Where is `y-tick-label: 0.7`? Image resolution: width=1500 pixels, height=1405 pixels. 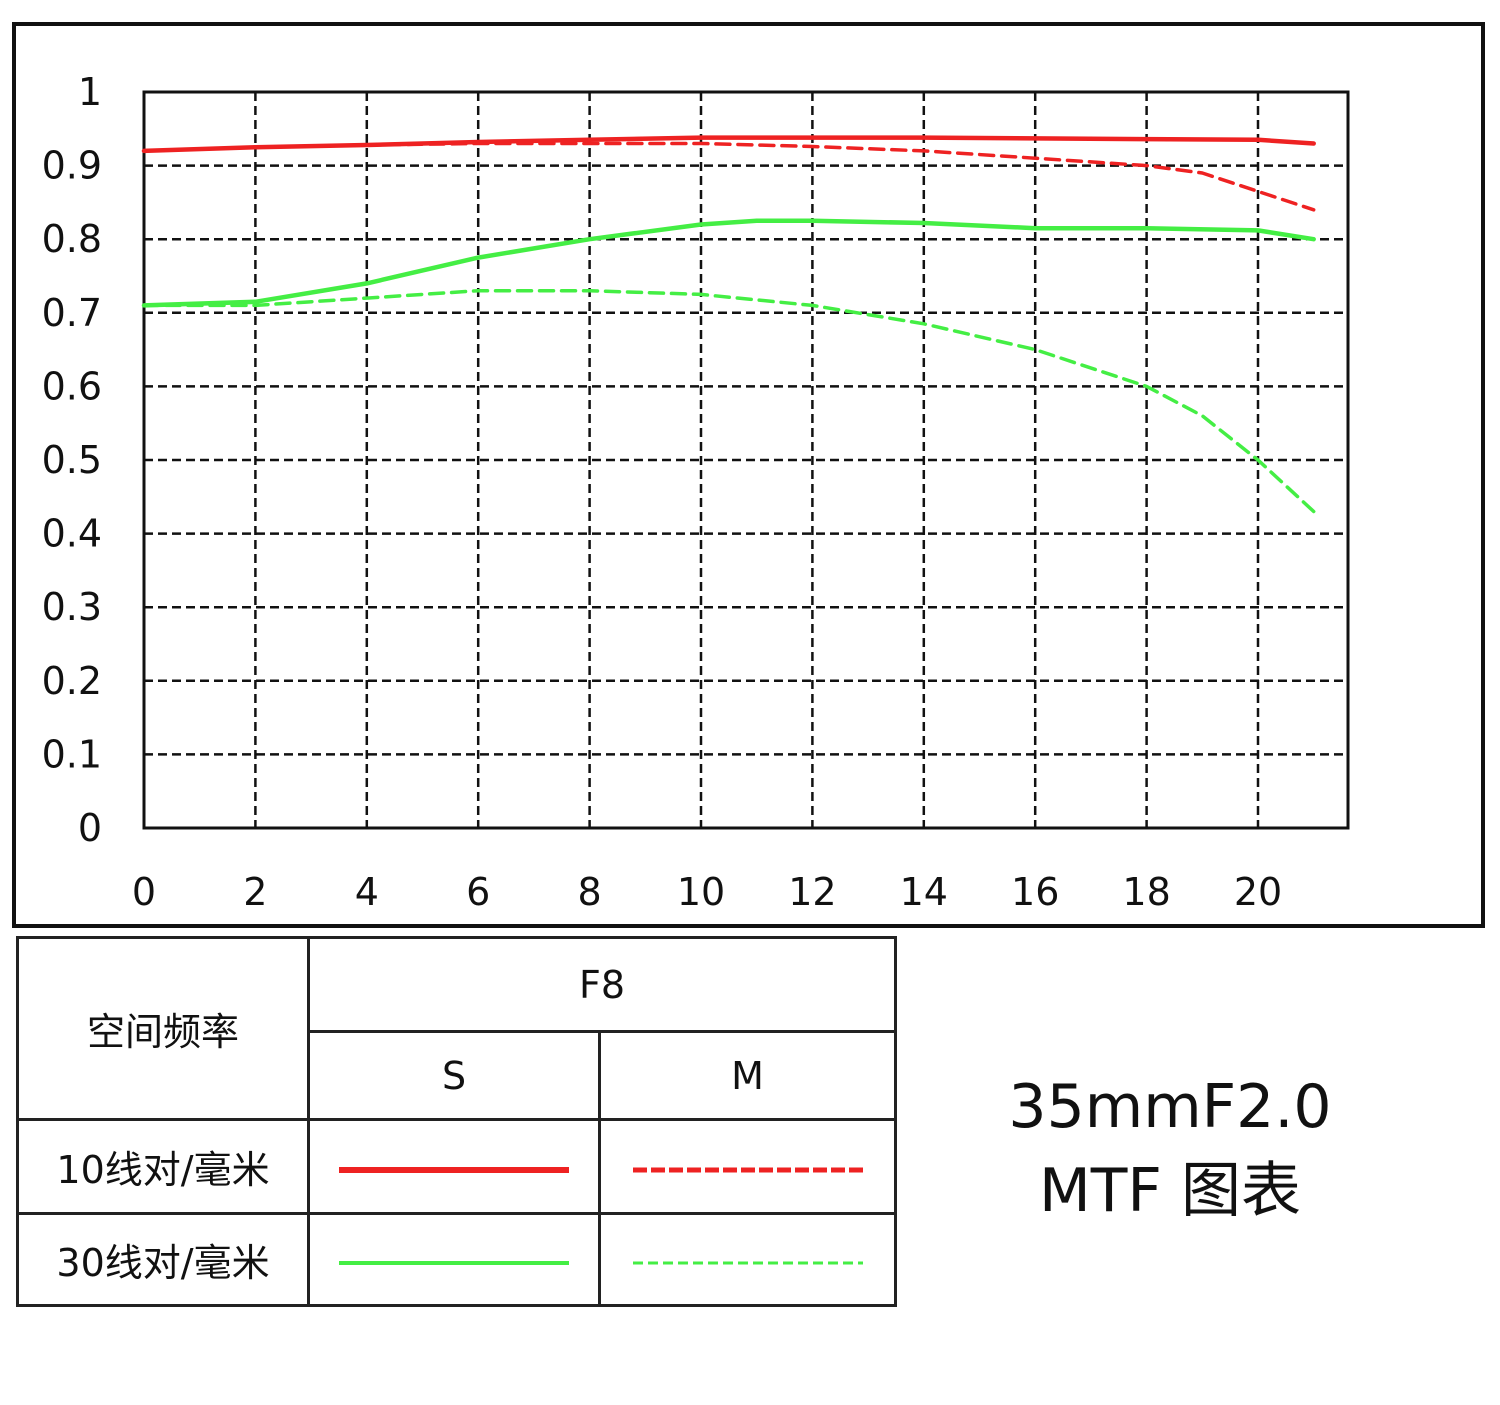
y-tick-label: 0.7 is located at coordinates (72, 313).